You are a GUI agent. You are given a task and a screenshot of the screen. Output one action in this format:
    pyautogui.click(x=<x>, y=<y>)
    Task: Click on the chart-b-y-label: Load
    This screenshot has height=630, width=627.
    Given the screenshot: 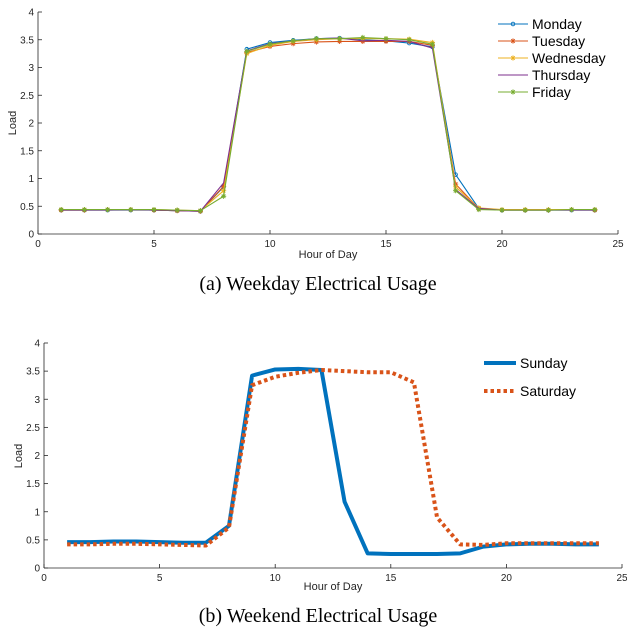 What is the action you would take?
    pyautogui.click(x=19, y=456)
    